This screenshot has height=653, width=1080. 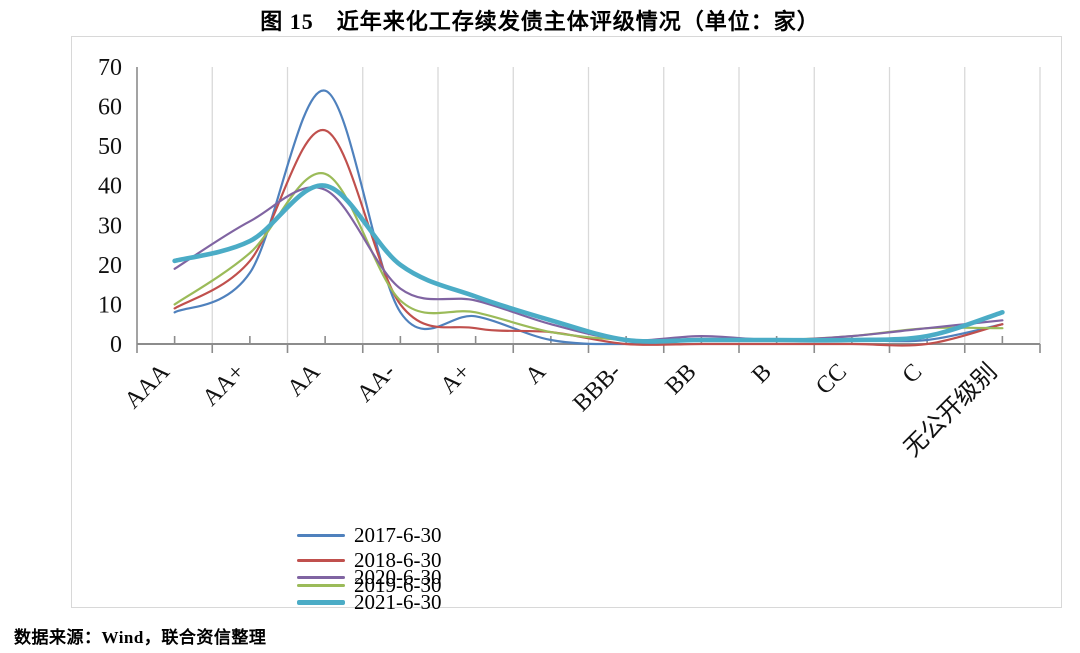 I want to click on x-axis-label: C, so click(x=913, y=374).